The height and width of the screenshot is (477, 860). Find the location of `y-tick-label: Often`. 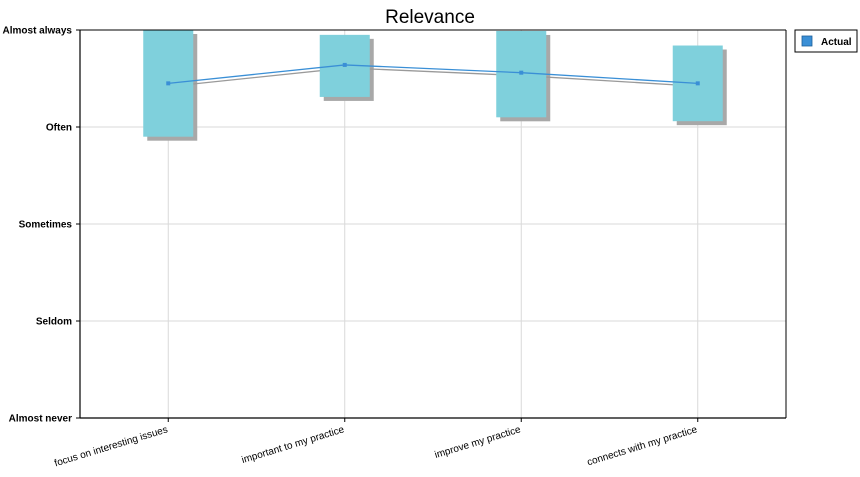

y-tick-label: Often is located at coordinates (59, 128).